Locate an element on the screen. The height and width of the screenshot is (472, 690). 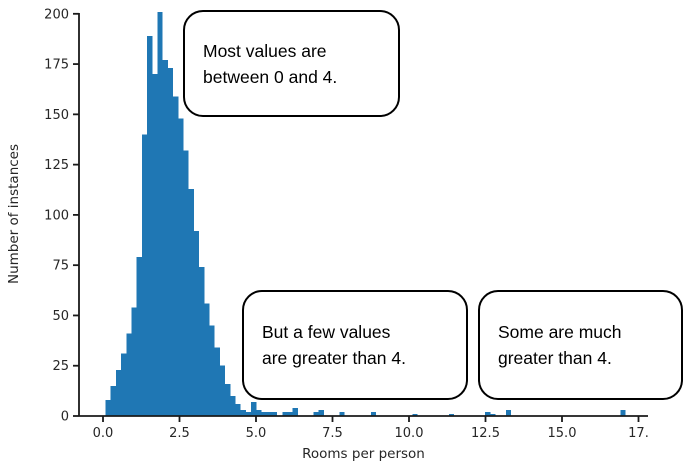
x-tick-label: 15.0 is located at coordinates (562, 433).